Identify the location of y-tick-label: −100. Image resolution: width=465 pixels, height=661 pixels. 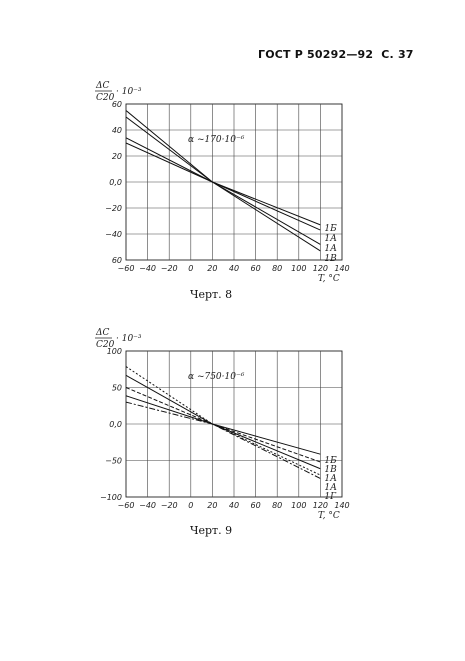
(111, 497).